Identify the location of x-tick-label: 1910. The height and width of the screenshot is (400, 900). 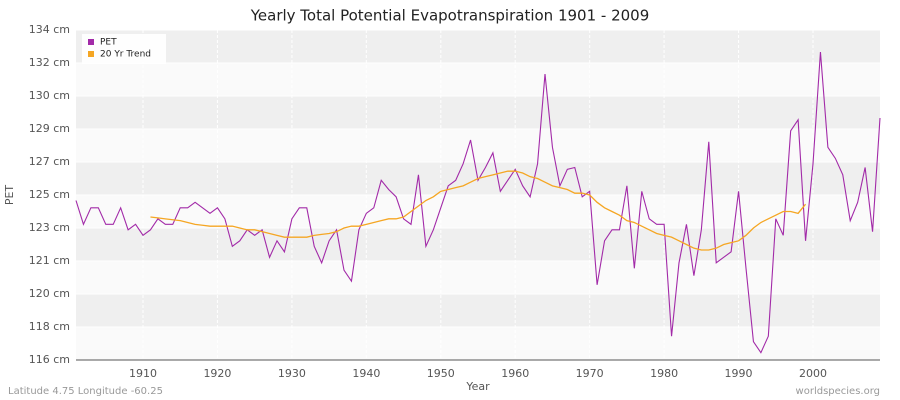
(143, 373).